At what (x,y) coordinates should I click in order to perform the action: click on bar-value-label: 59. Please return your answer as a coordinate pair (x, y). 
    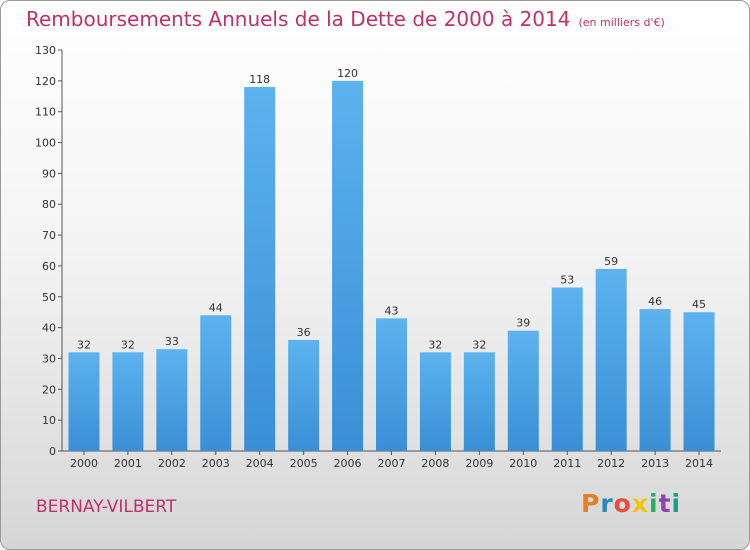
    Looking at the image, I should click on (611, 261).